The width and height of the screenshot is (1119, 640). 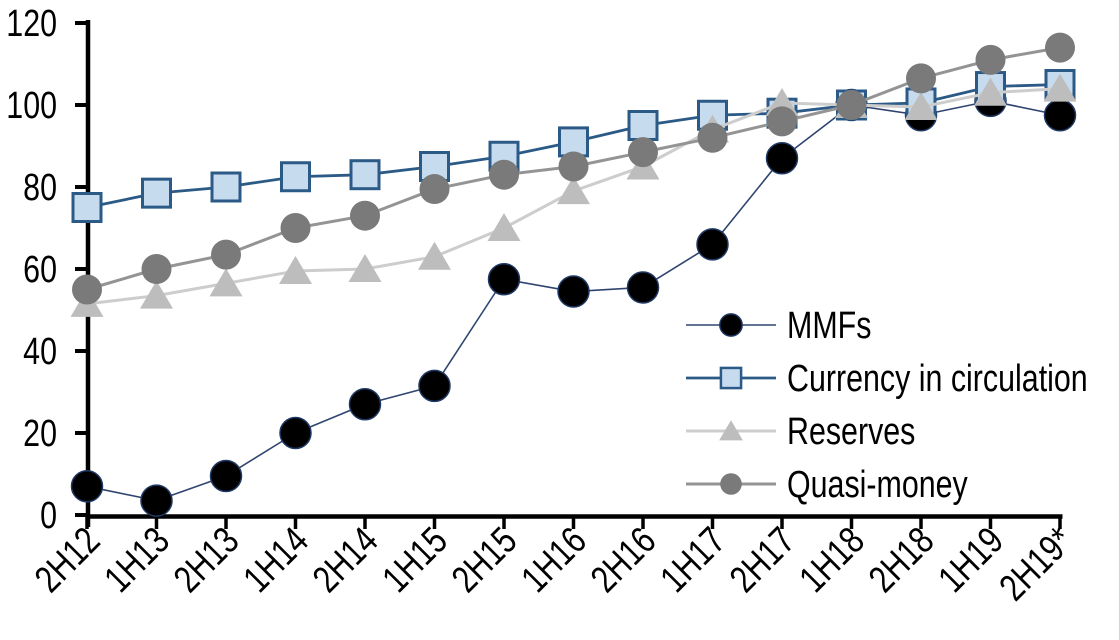 What do you see at coordinates (554, 560) in the screenshot?
I see `x-tick-label: 1H16` at bounding box center [554, 560].